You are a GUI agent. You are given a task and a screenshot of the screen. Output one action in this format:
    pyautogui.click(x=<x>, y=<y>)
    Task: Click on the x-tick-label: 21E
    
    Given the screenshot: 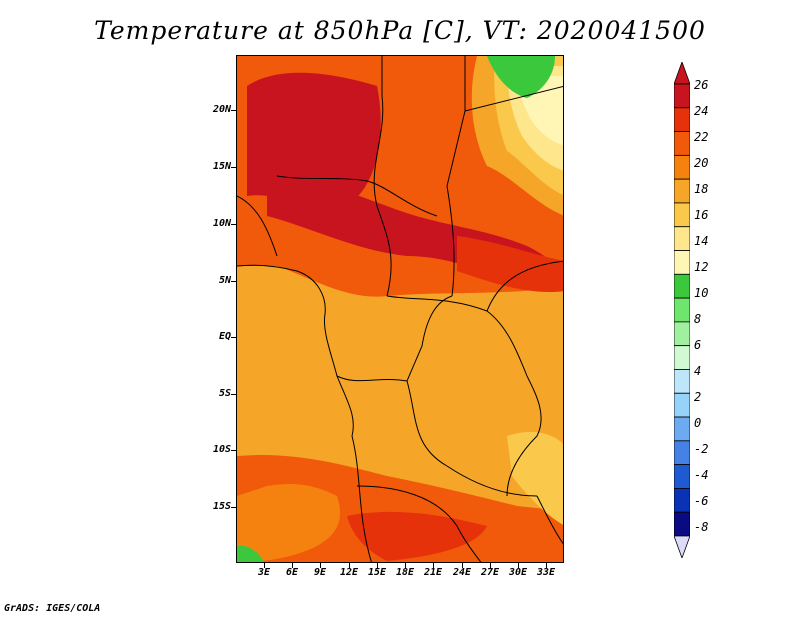 What is the action you would take?
    pyautogui.click(x=433, y=572)
    